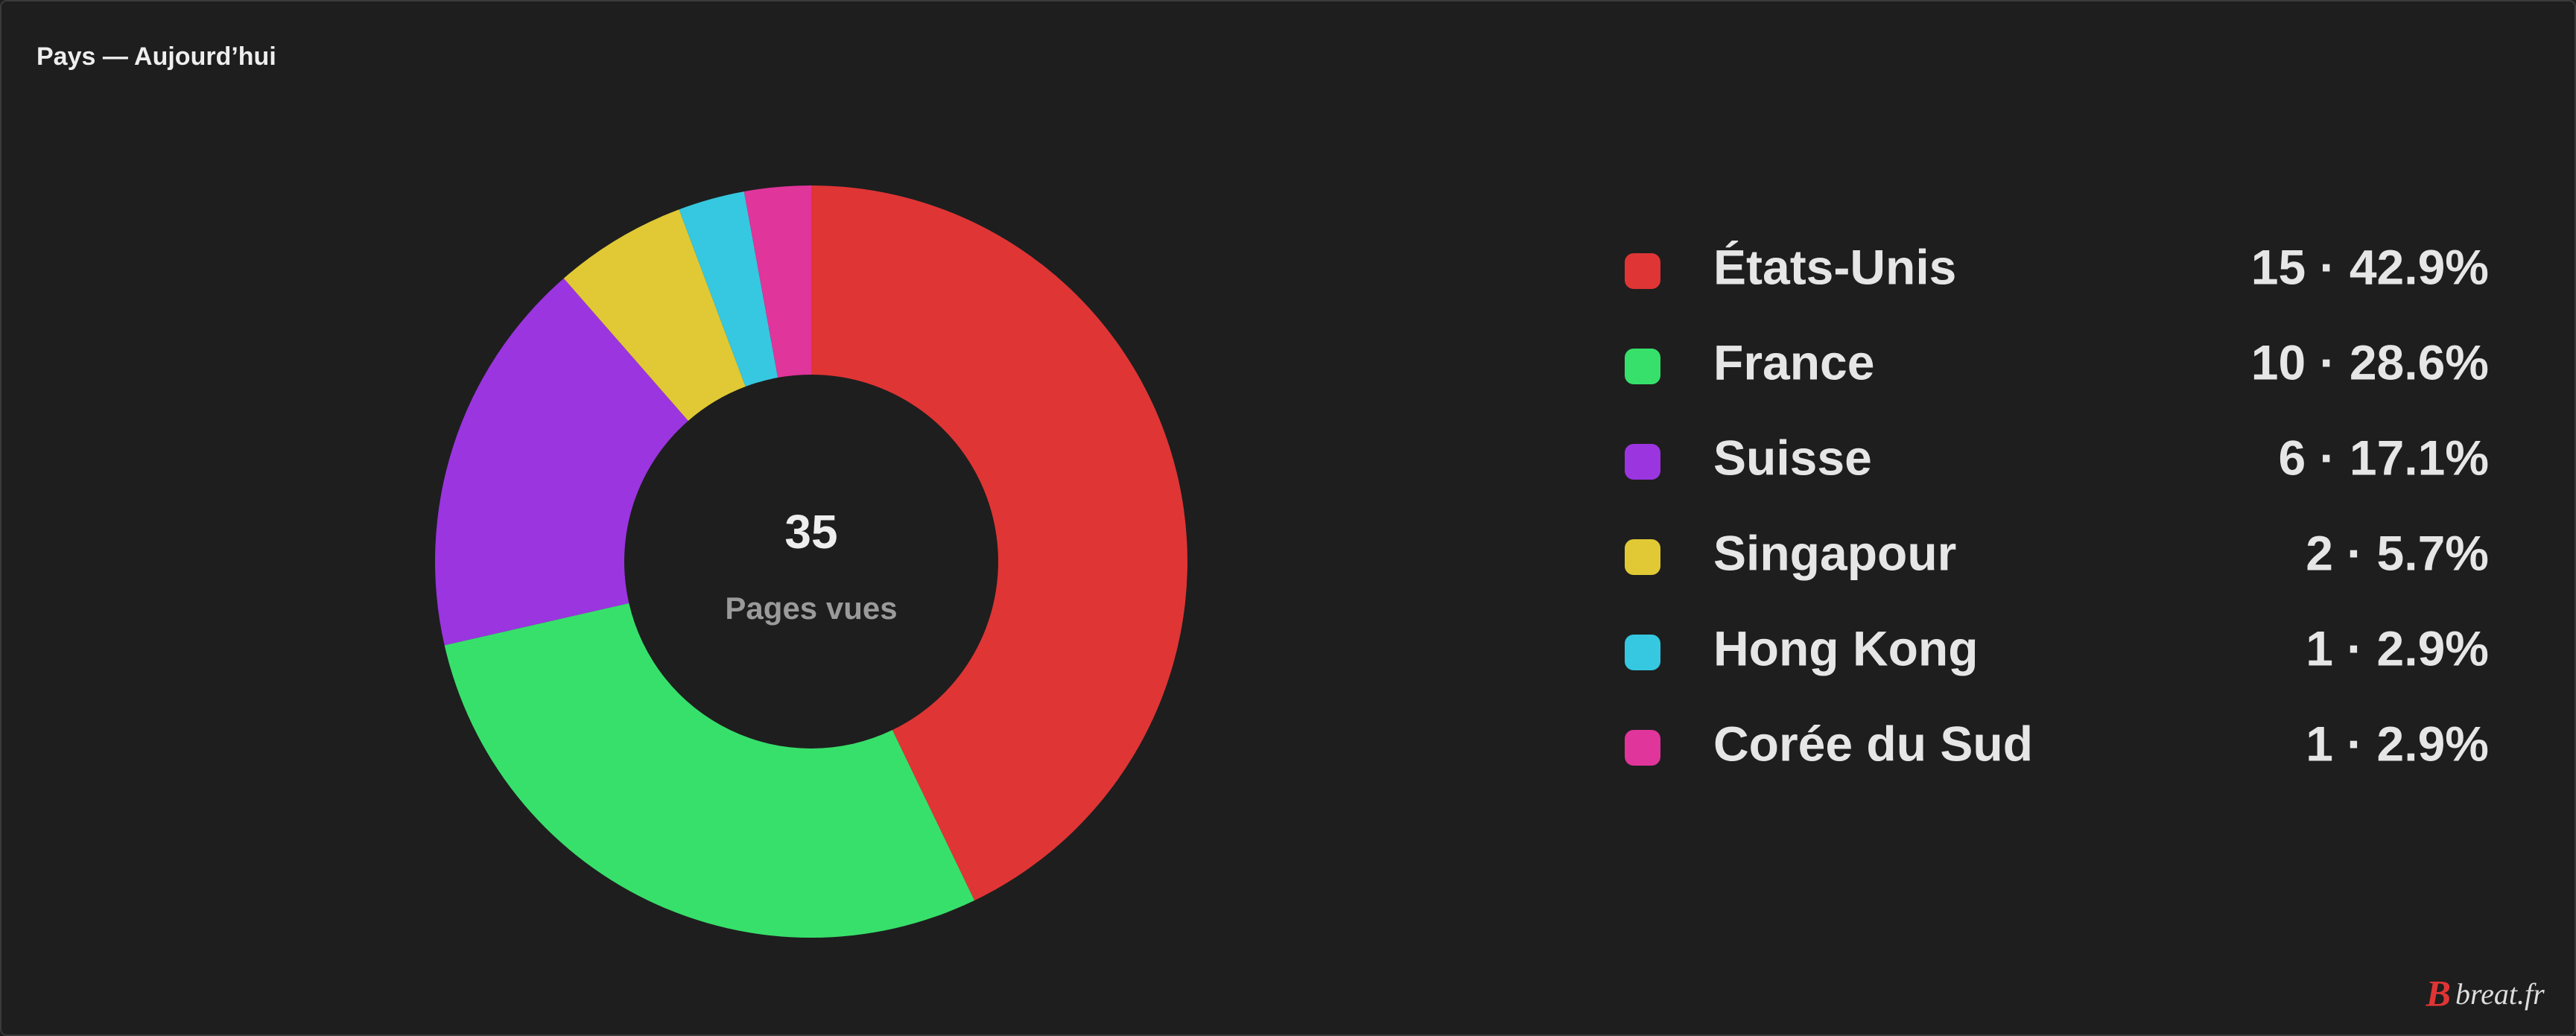 Image resolution: width=2576 pixels, height=1036 pixels. I want to click on watermark-text: breat.fr, so click(2500, 994).